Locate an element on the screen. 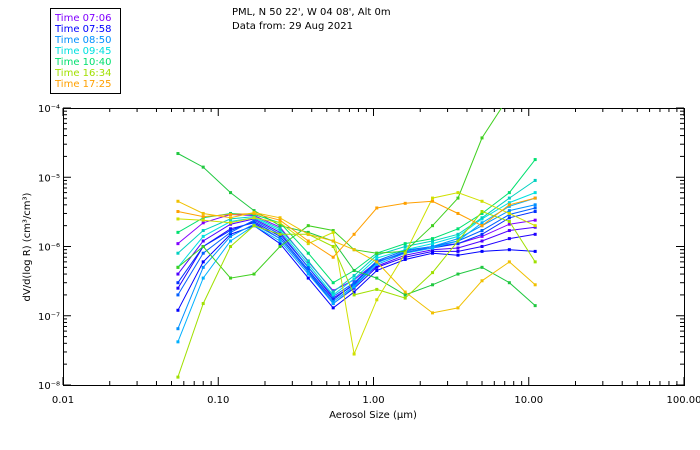 This screenshot has width=700, height=450. legend-entry: Time 10:40 is located at coordinates (82, 62).